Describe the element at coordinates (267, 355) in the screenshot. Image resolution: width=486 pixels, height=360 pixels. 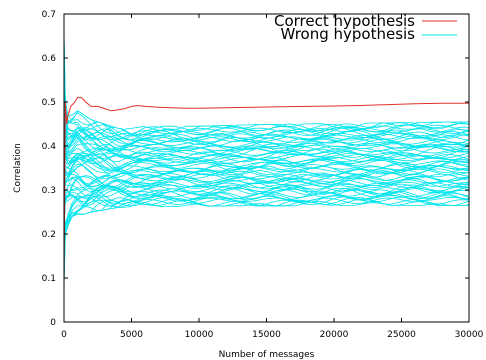
I see `x-axis-label: Number of messages` at that location.